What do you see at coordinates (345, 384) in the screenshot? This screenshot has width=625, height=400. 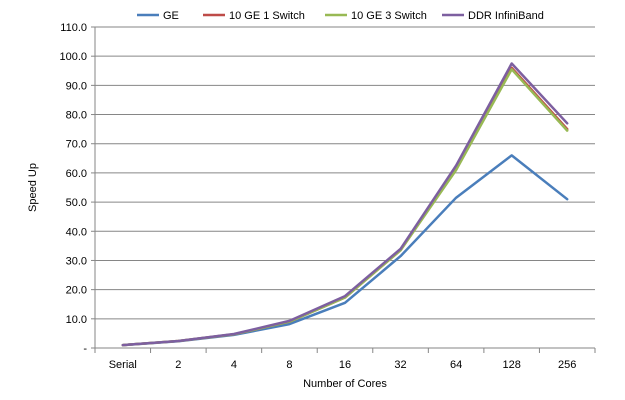 I see `x-axis-title: Number of Cores` at bounding box center [345, 384].